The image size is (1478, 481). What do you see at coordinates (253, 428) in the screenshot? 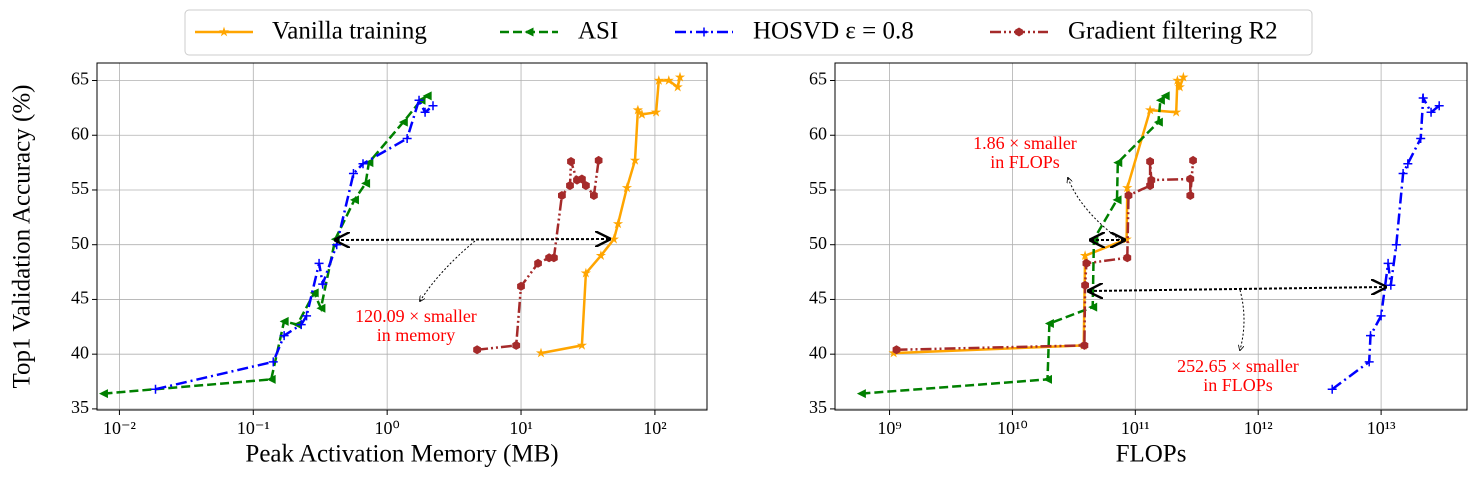
I see `x-tick-label: 10⁻¹` at bounding box center [253, 428].